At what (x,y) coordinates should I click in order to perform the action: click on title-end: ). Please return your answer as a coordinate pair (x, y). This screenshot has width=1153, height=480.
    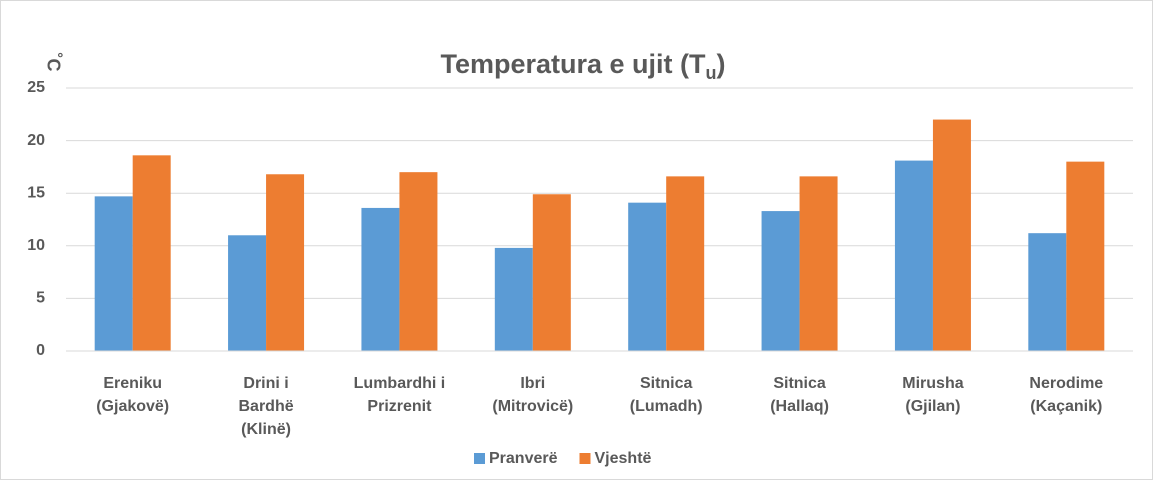
    Looking at the image, I should click on (721, 64).